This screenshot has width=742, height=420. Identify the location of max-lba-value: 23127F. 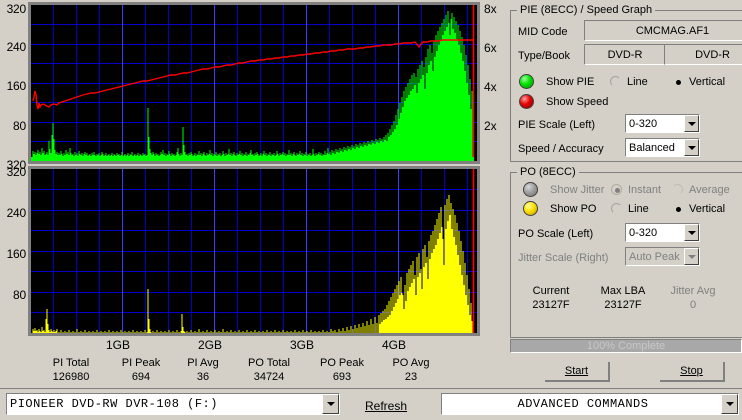
(623, 305).